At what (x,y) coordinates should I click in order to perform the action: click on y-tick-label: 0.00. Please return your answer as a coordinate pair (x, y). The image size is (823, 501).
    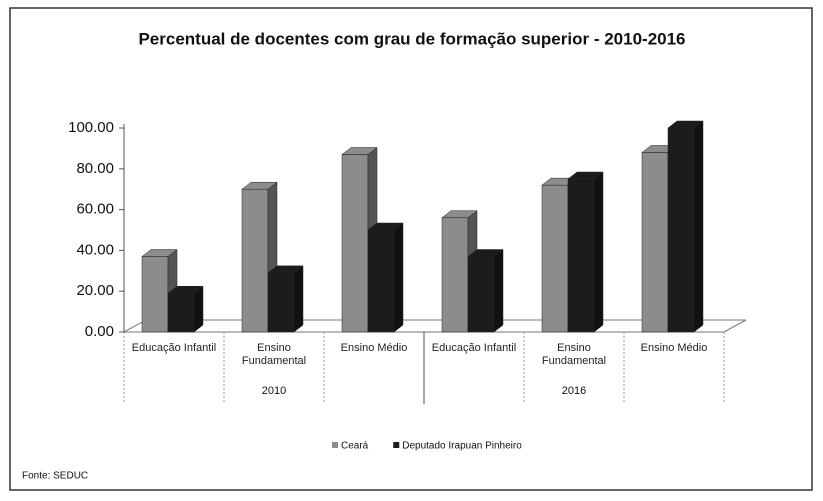
    Looking at the image, I should click on (99, 331).